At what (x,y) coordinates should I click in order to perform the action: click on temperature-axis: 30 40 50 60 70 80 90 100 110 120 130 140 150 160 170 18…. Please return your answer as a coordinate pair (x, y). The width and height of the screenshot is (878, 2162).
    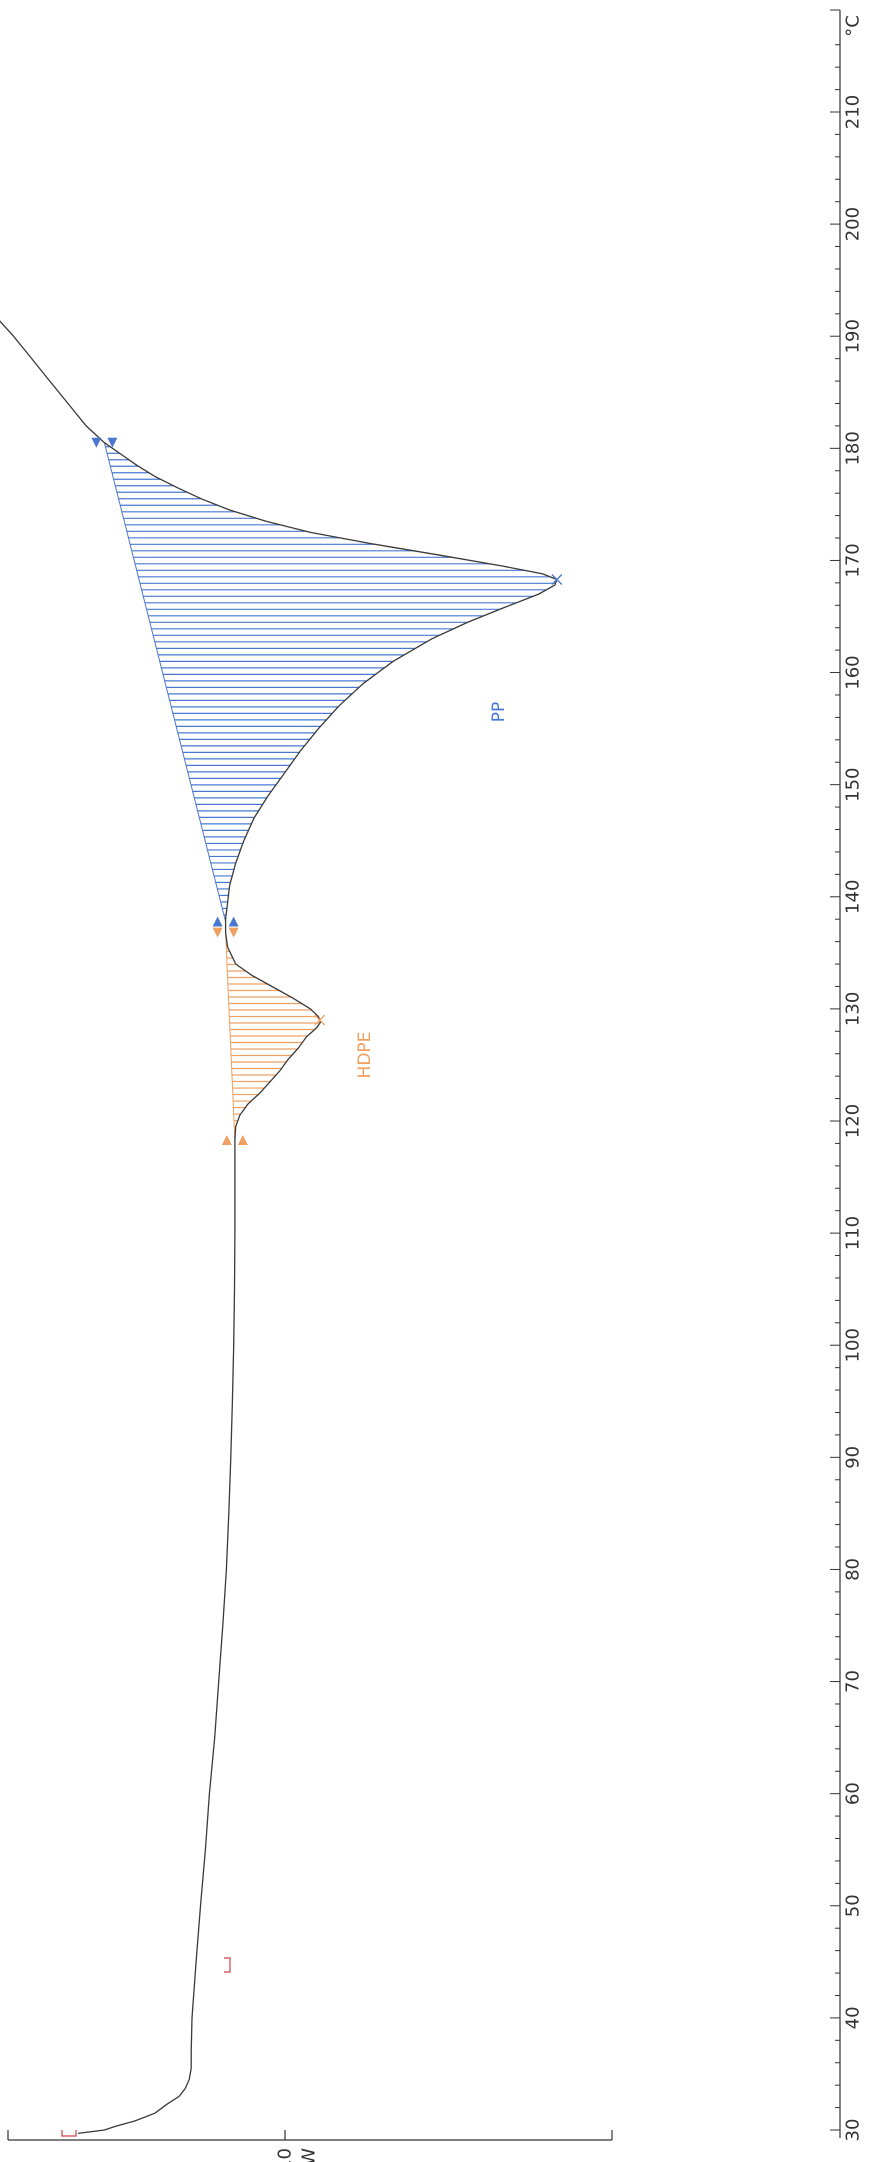
    Looking at the image, I should click on (846, 1075).